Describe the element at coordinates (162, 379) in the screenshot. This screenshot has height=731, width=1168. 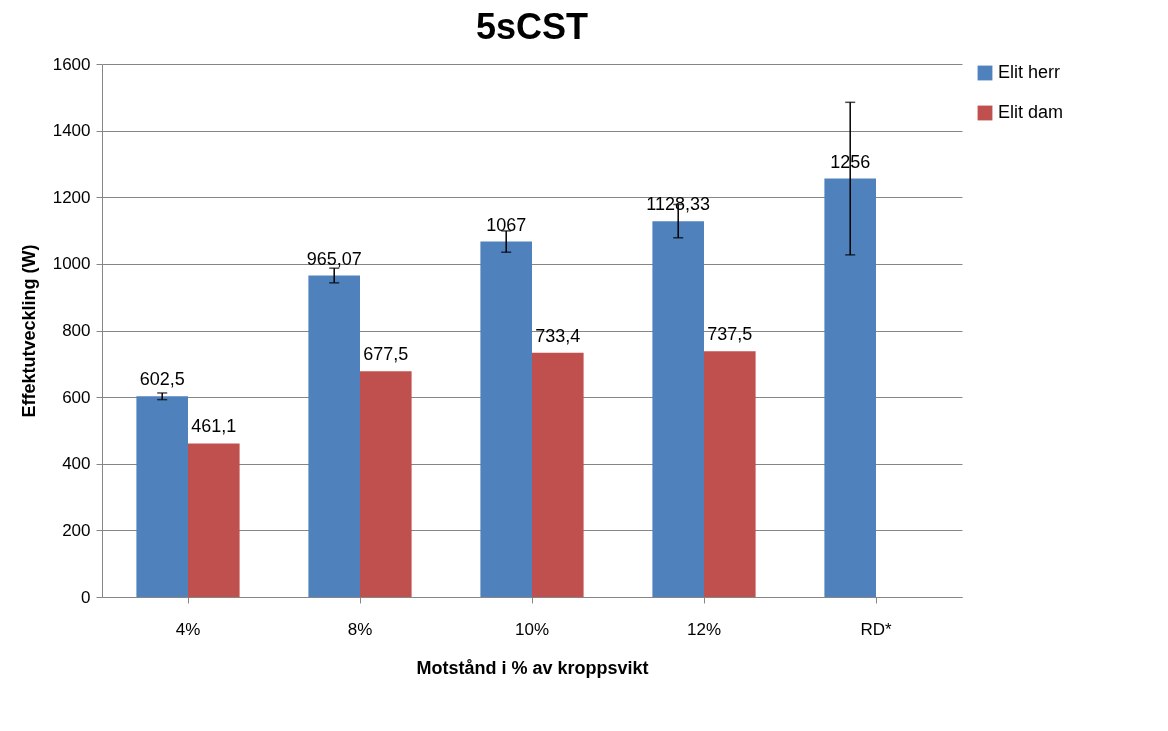
I see `data-label: 602,5` at that location.